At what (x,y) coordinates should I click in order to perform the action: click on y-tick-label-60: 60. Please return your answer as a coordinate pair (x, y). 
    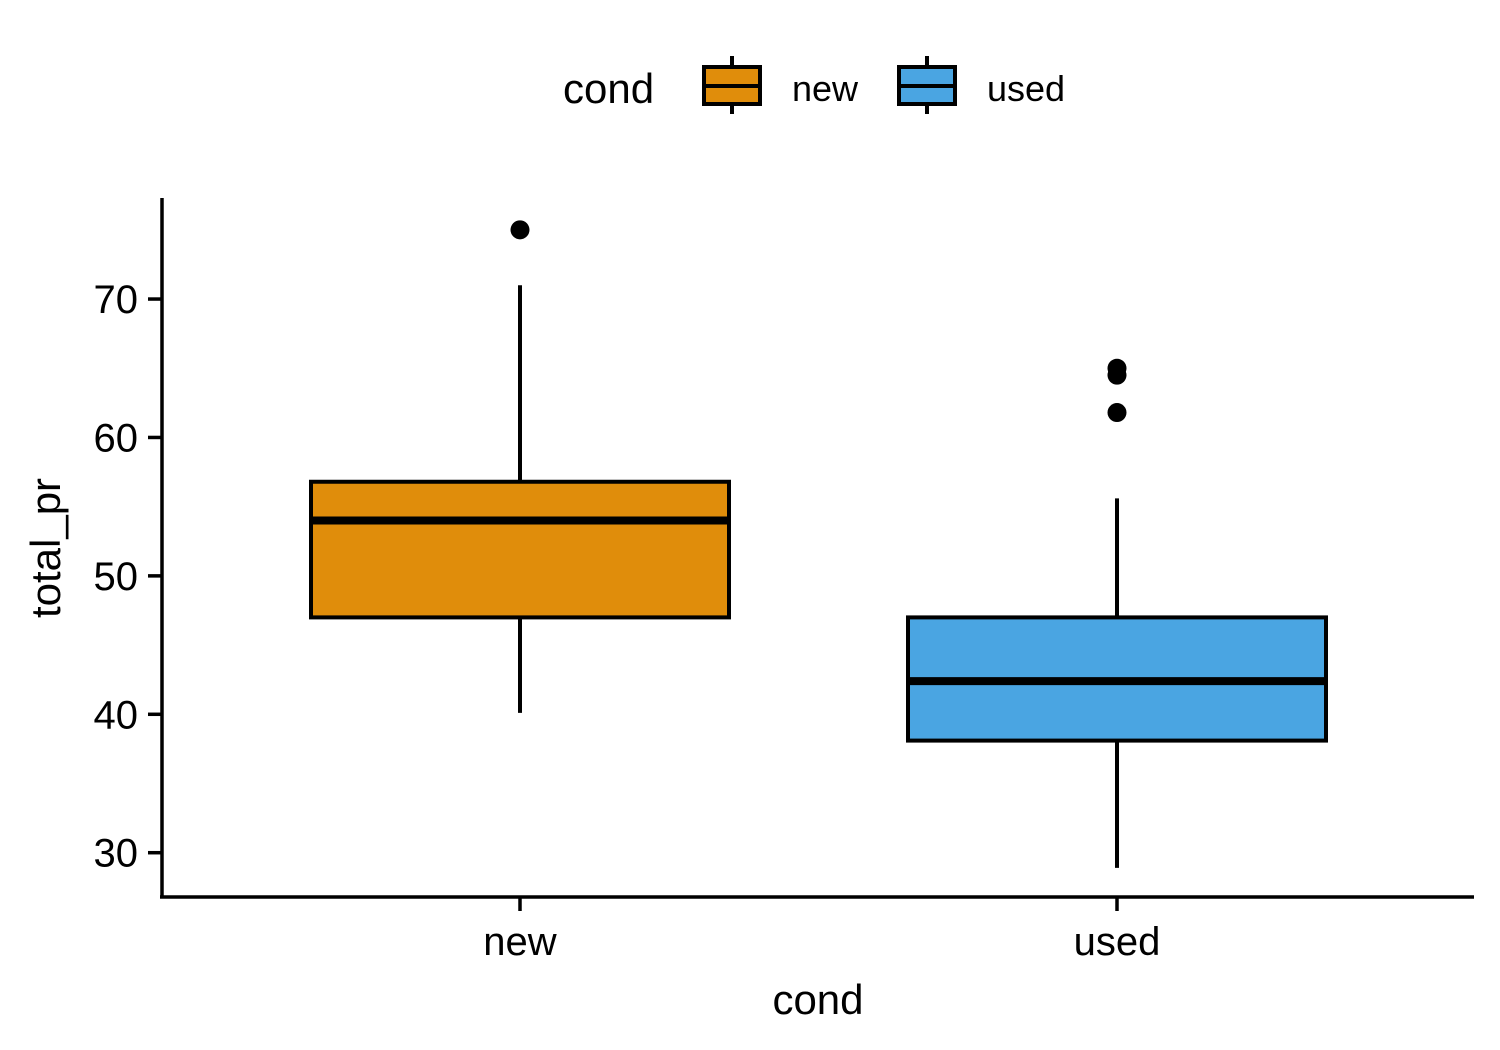
    Looking at the image, I should click on (116, 438).